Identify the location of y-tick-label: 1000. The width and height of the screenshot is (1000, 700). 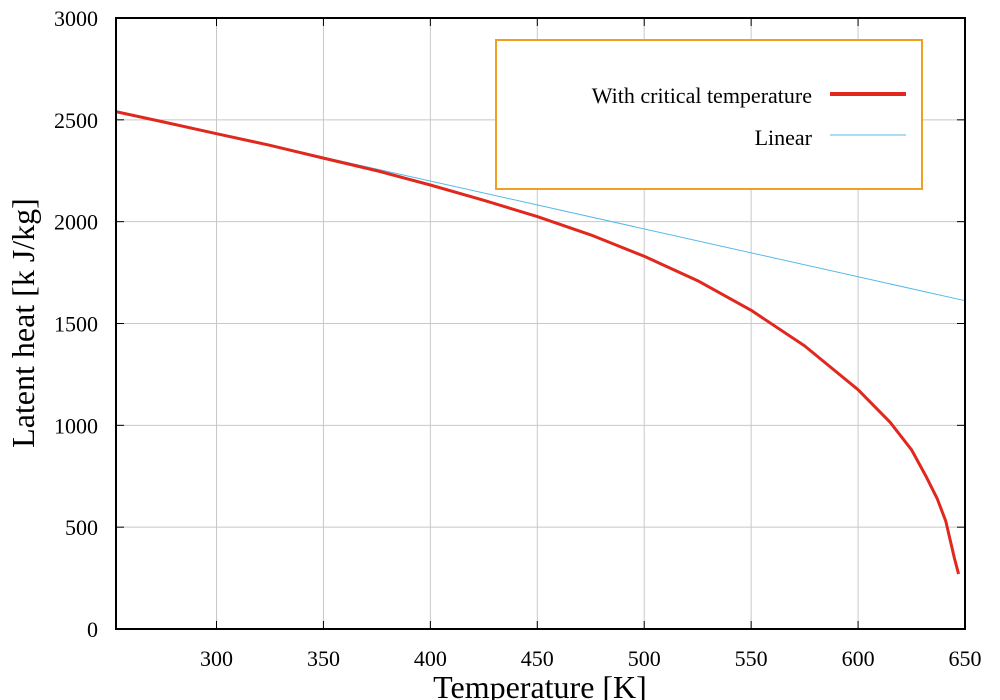
(76, 425).